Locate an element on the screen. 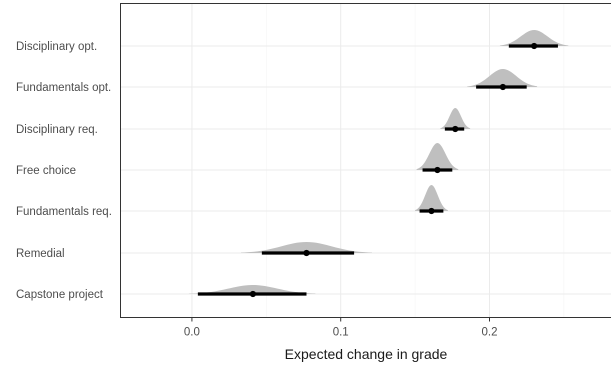  x-tick-label: 0.0 is located at coordinates (192, 333).